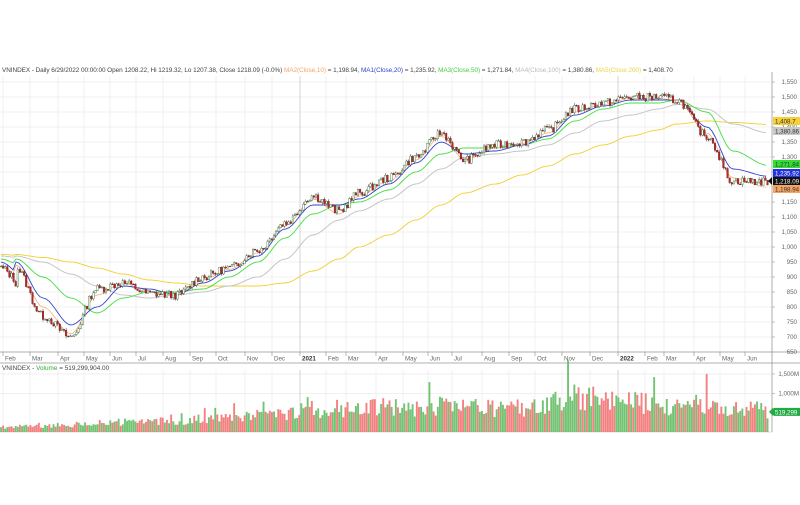 Image resolution: width=800 pixels, height=505 pixels. I want to click on svg-text: 1,198.94, so click(787, 189).